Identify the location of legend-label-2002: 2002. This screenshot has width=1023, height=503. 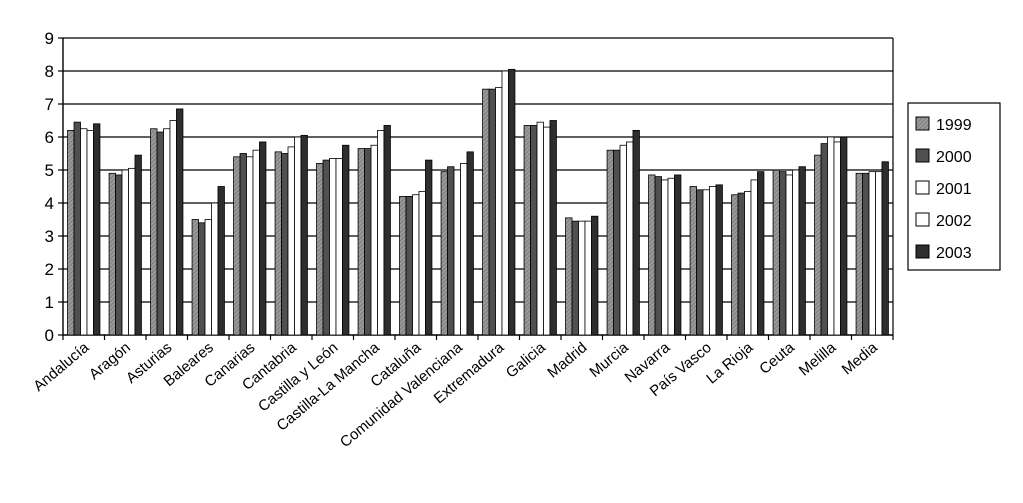
(954, 221).